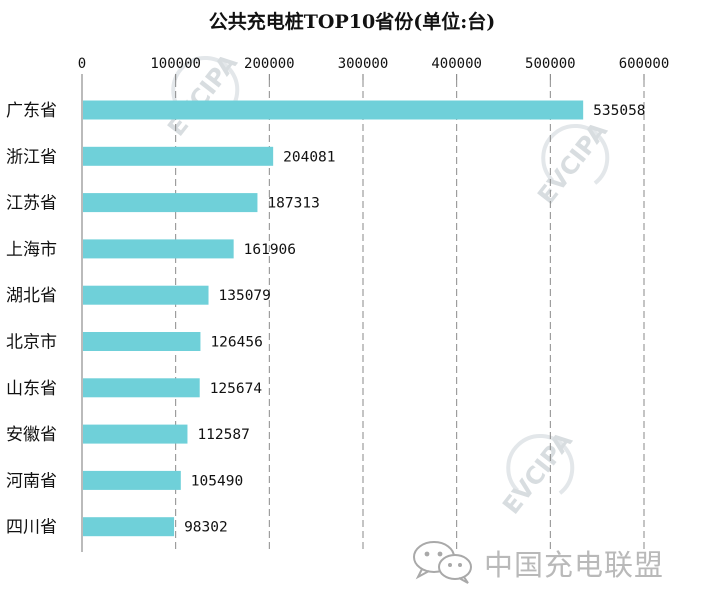 The image size is (702, 593). I want to click on x-tick-label: 500000, so click(550, 64).